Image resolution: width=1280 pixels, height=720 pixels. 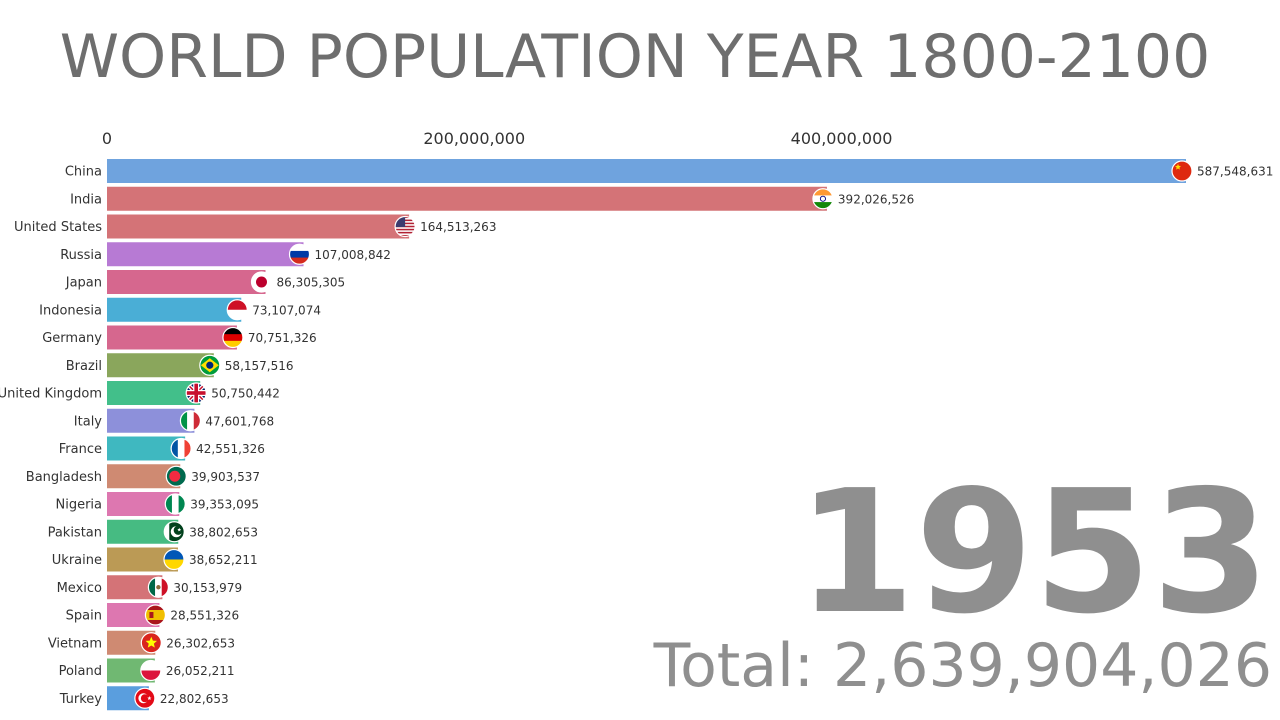 I want to click on russia-flag-icon, so click(x=299, y=254).